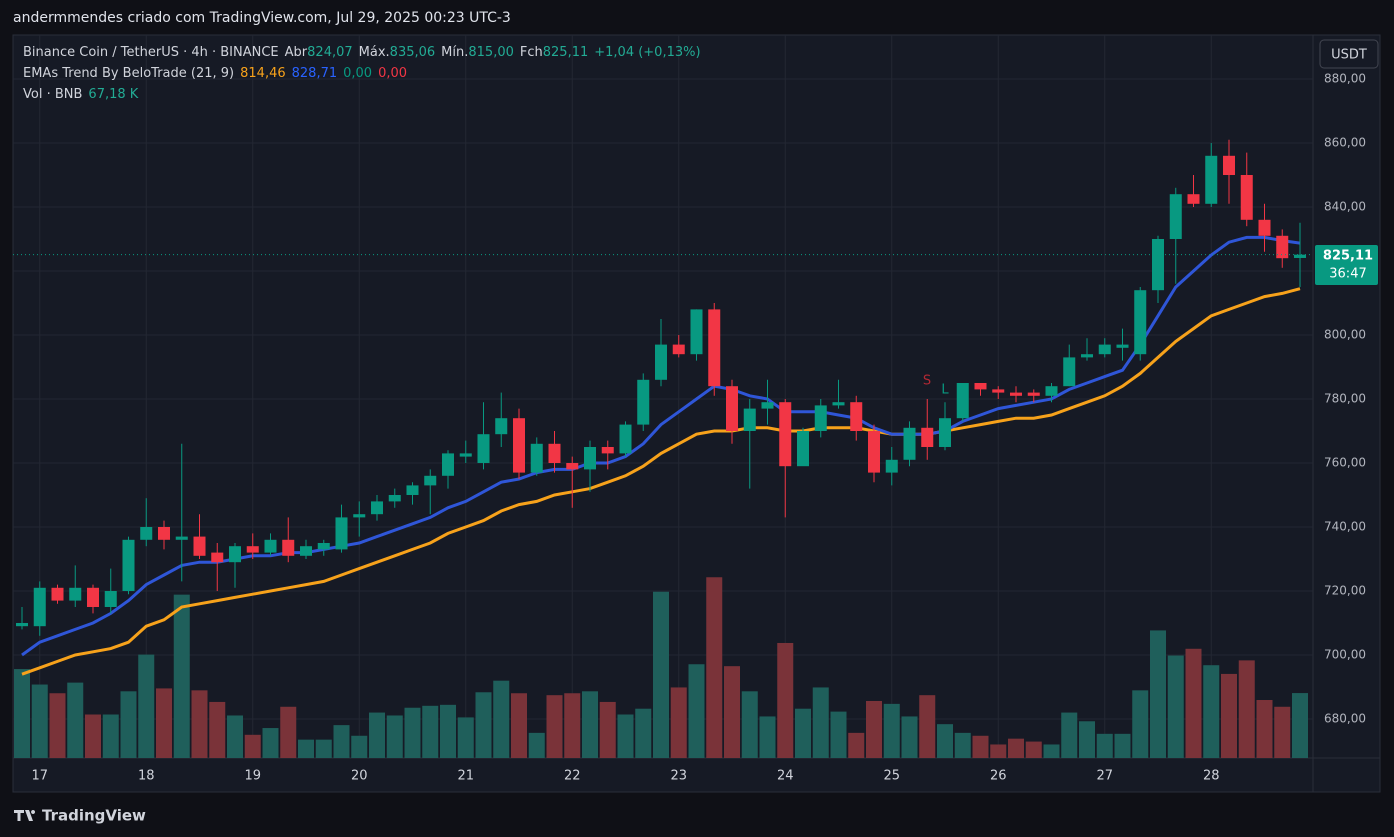 Image resolution: width=1394 pixels, height=837 pixels. I want to click on signal-down: 0,00, so click(393, 73).